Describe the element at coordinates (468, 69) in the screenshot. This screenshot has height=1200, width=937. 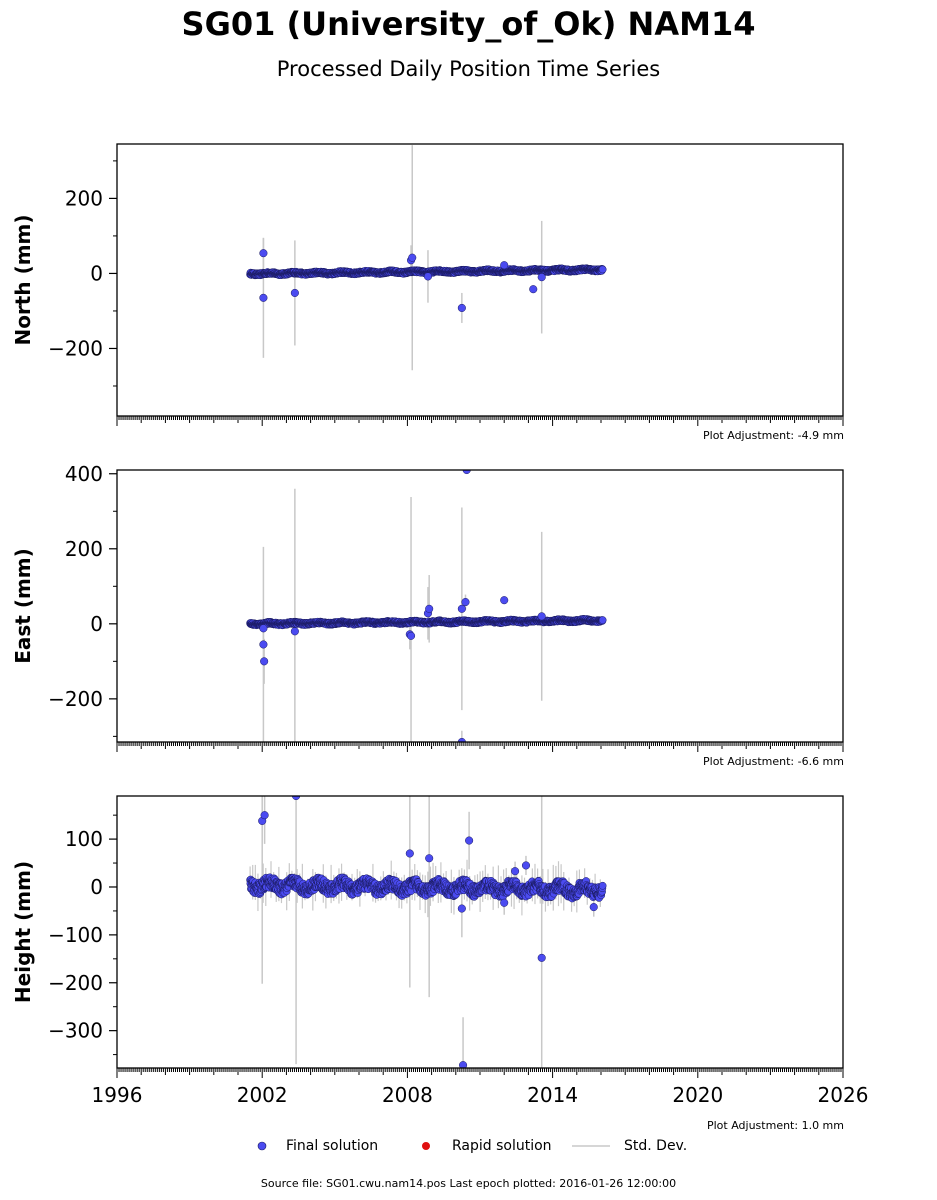
I see `chart-subtitle: Processed Daily Position Time Series` at that location.